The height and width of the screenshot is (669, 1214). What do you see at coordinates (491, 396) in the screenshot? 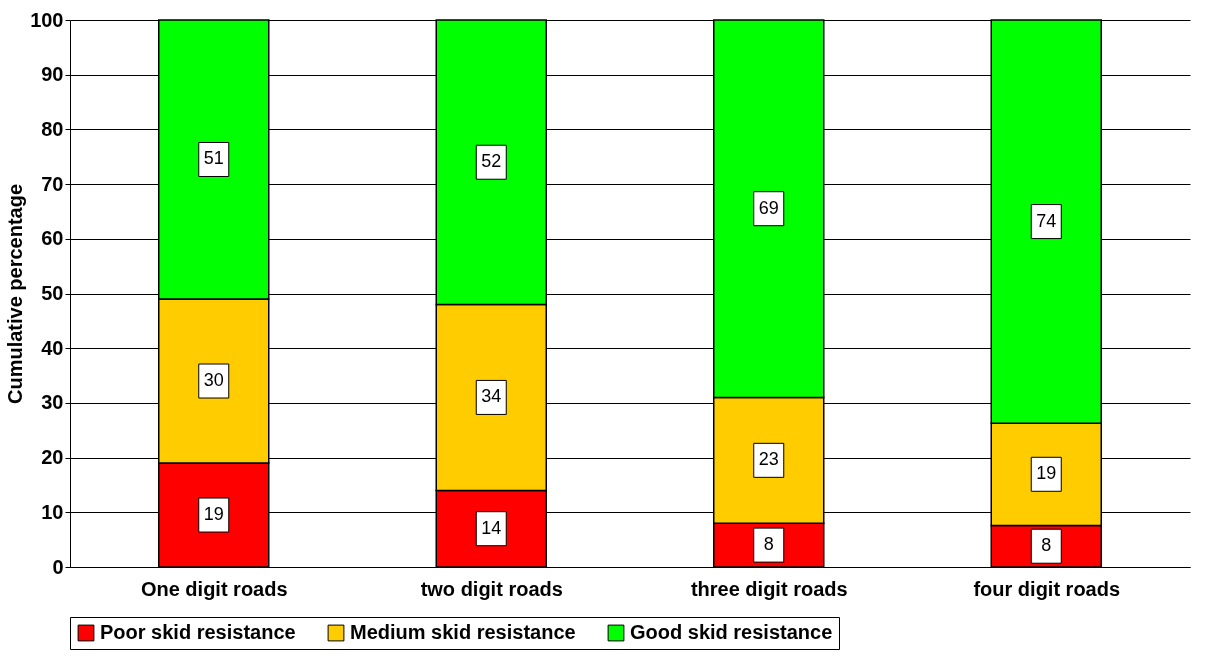
I see `data-label: 34` at bounding box center [491, 396].